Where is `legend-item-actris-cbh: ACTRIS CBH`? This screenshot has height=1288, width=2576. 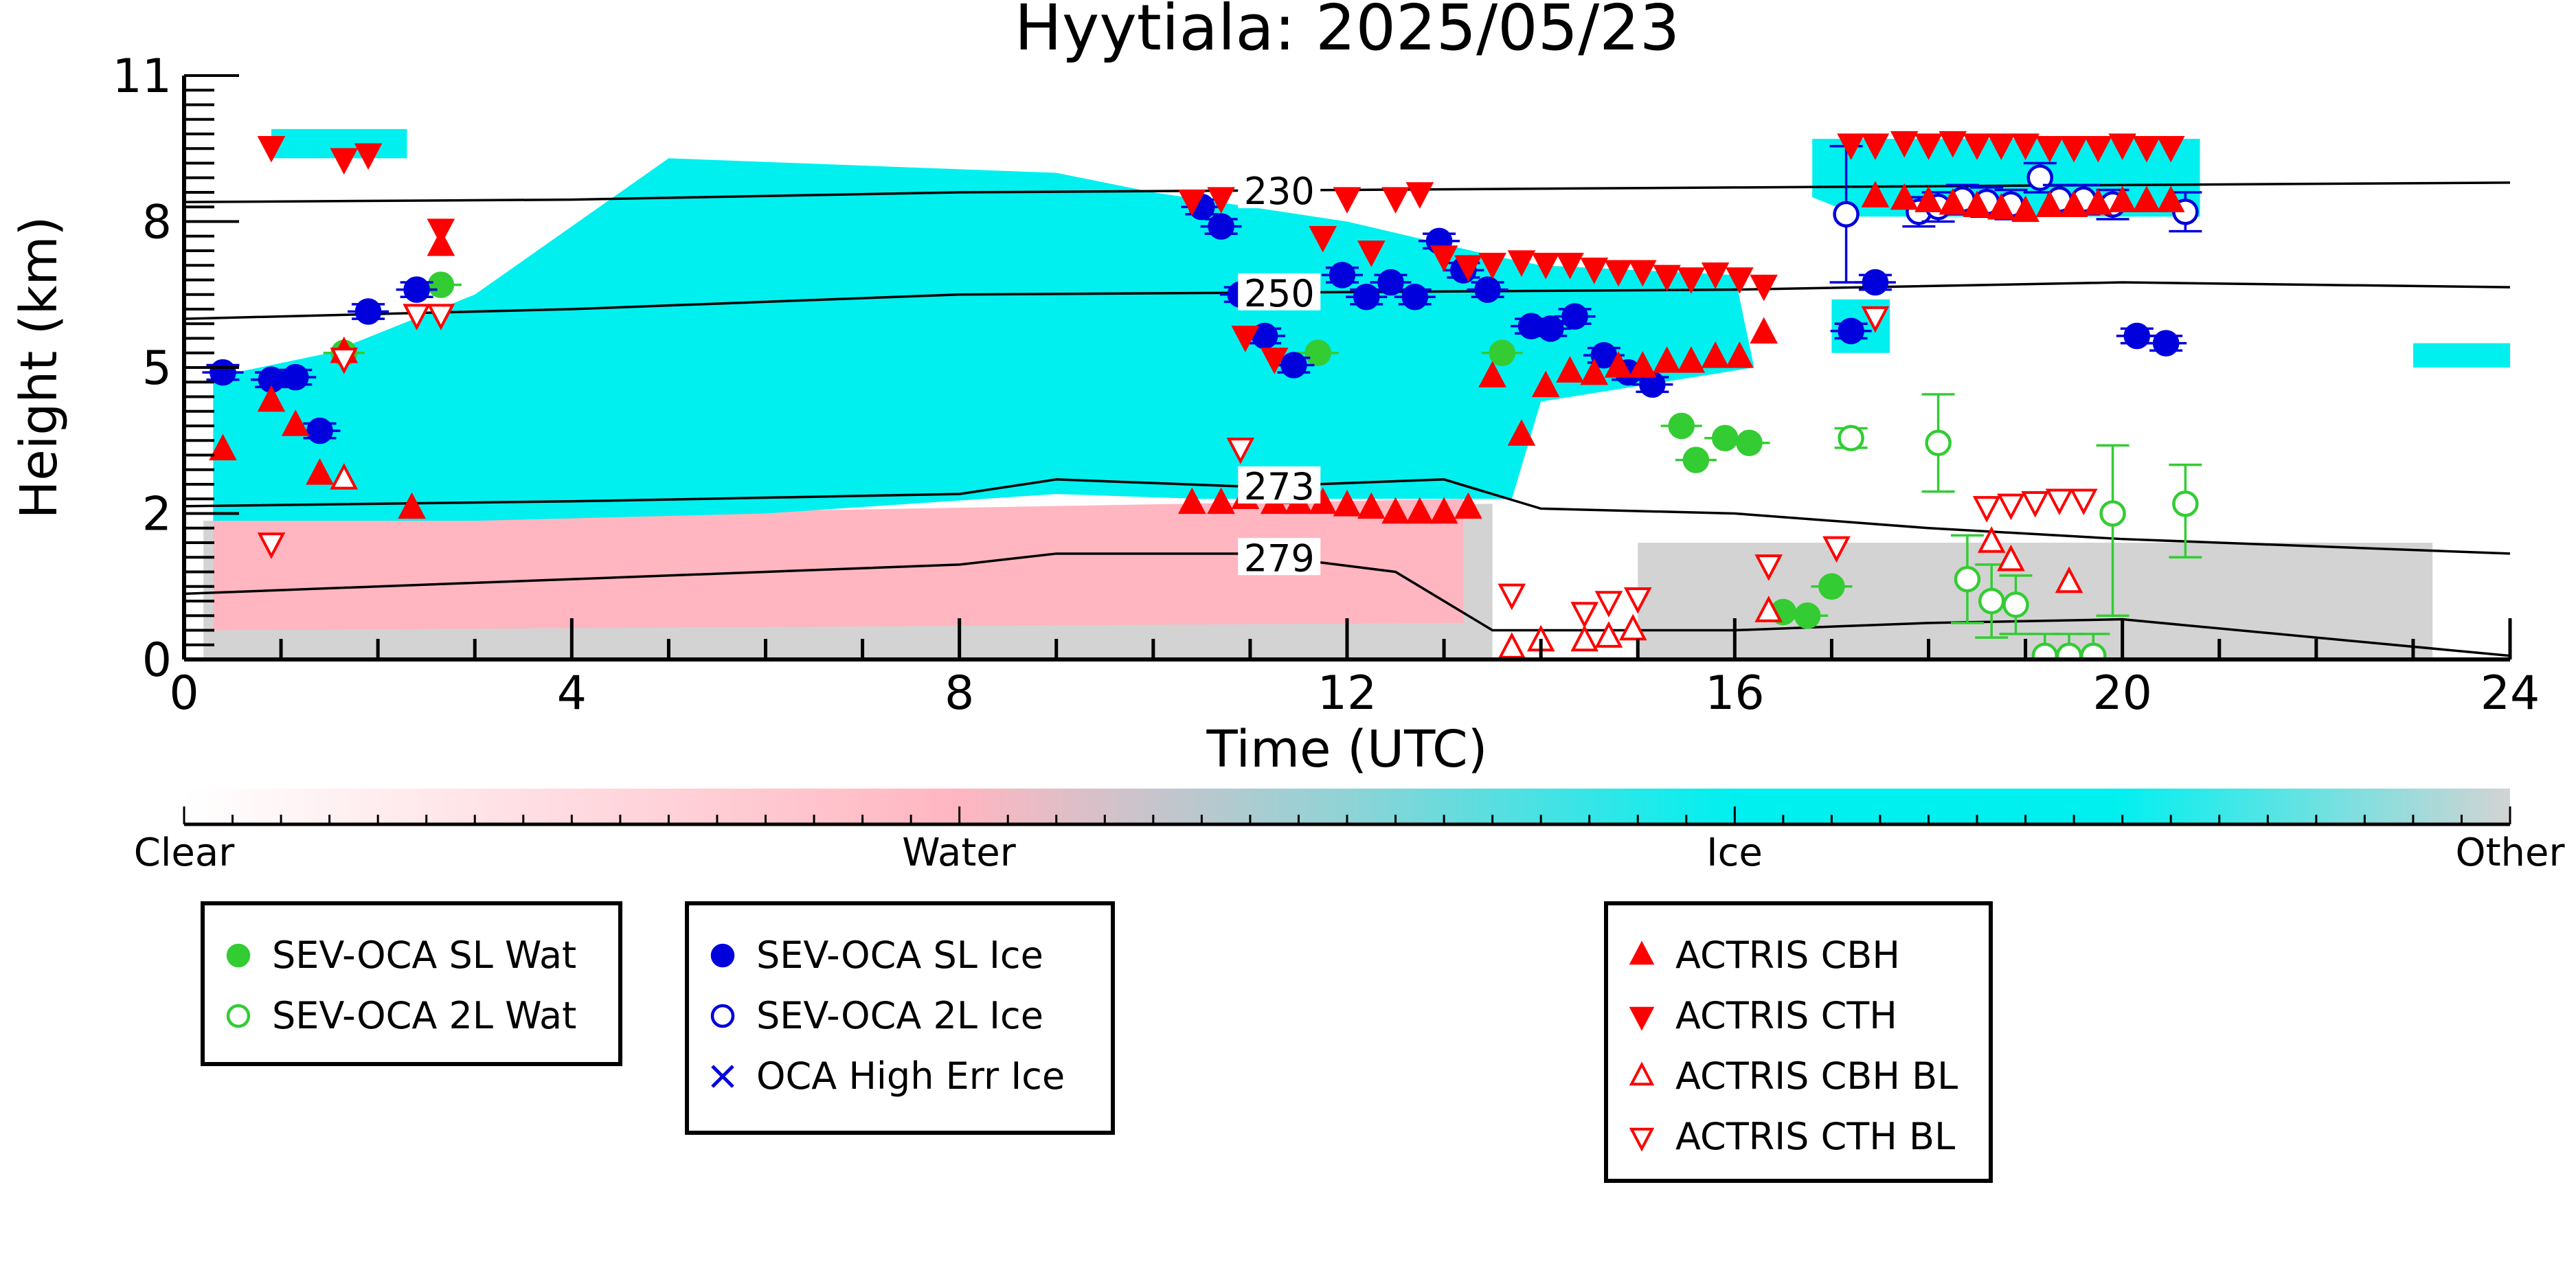 legend-item-actris-cbh: ACTRIS CBH is located at coordinates (1798, 955).